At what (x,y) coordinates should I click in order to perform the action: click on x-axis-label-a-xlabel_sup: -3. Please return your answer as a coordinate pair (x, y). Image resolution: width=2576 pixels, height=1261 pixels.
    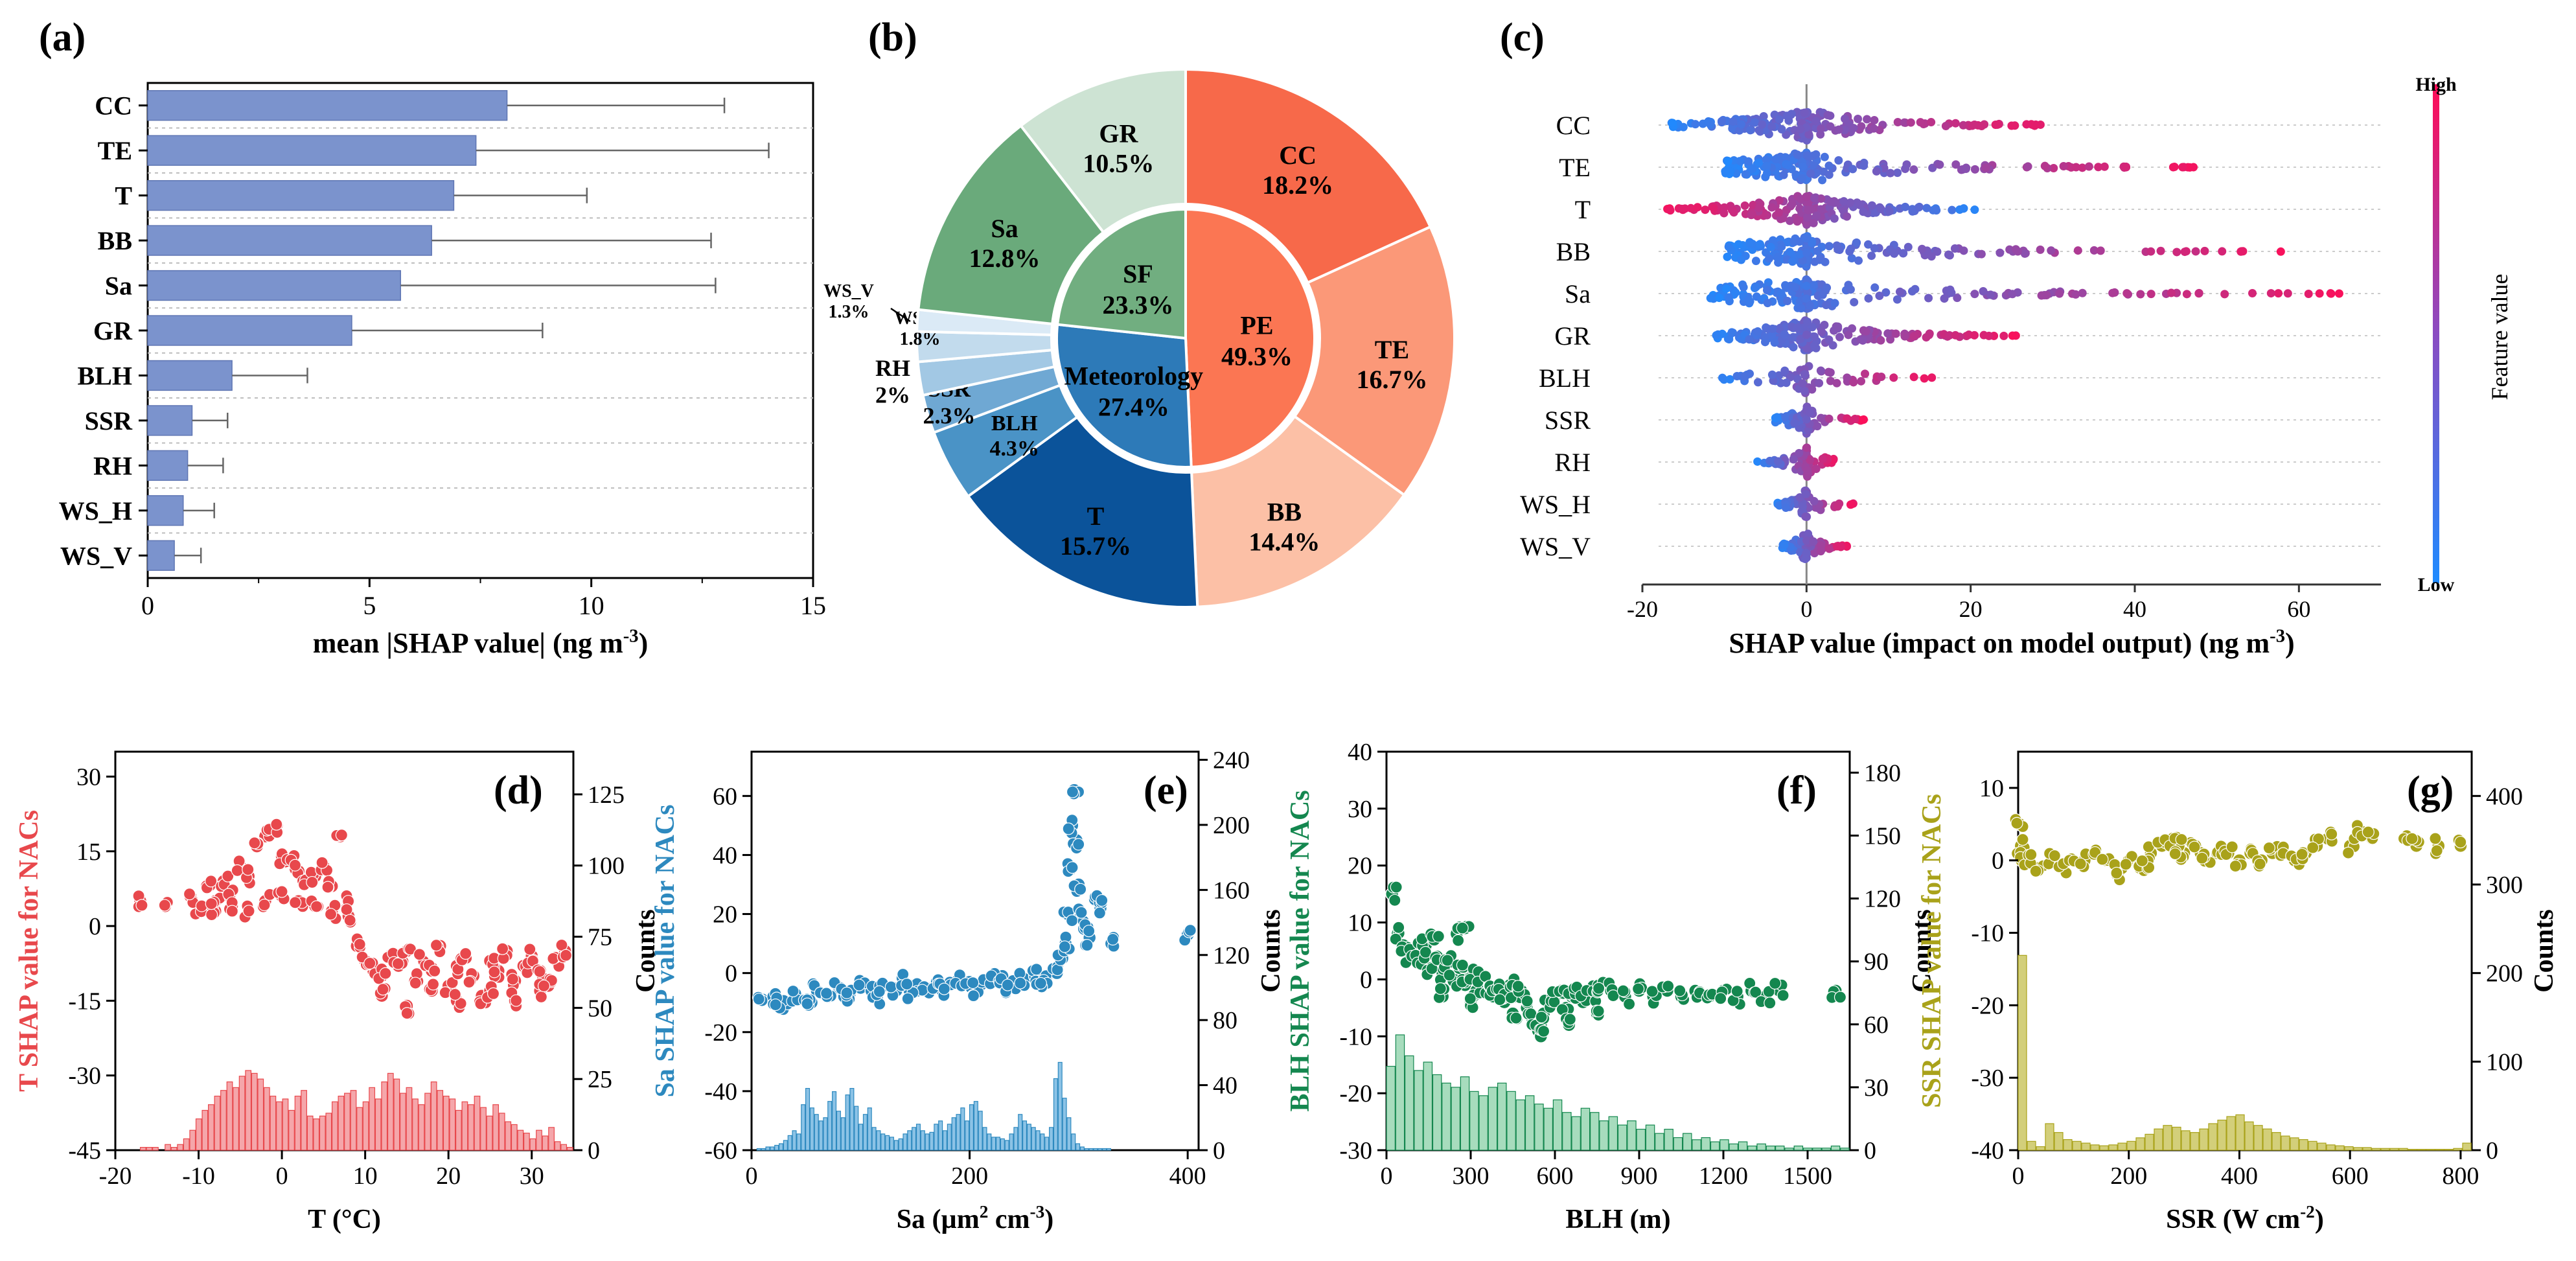
    Looking at the image, I should click on (631, 636).